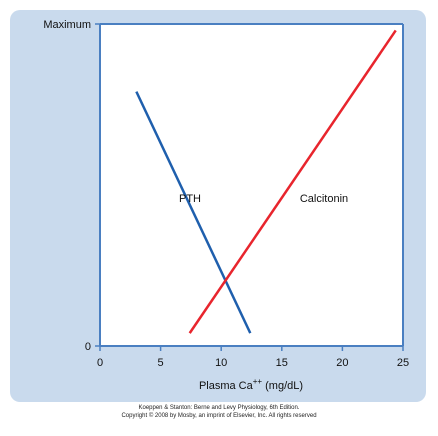 Image resolution: width=438 pixels, height=436 pixels. Describe the element at coordinates (403, 363) in the screenshot. I see `x-tick-label: 25` at that location.